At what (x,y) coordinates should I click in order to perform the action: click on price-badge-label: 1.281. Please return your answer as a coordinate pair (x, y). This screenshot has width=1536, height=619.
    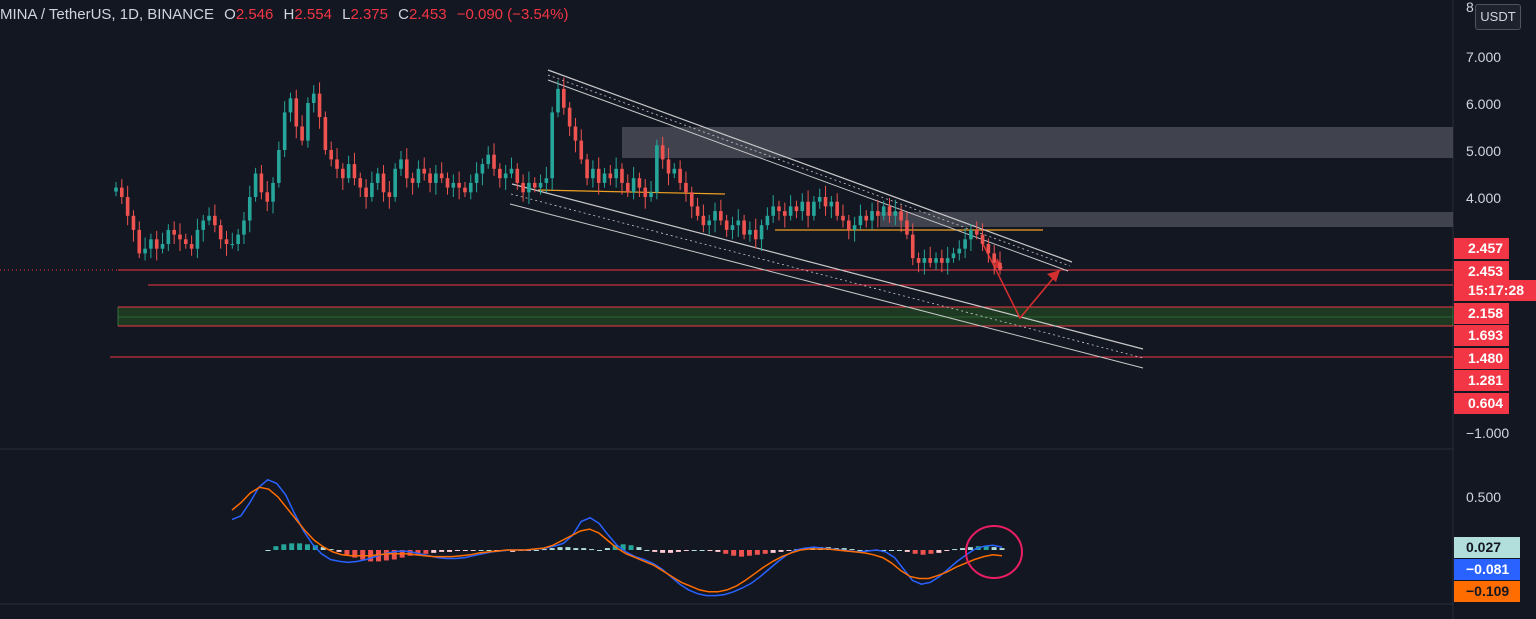
    Looking at the image, I should click on (1485, 380).